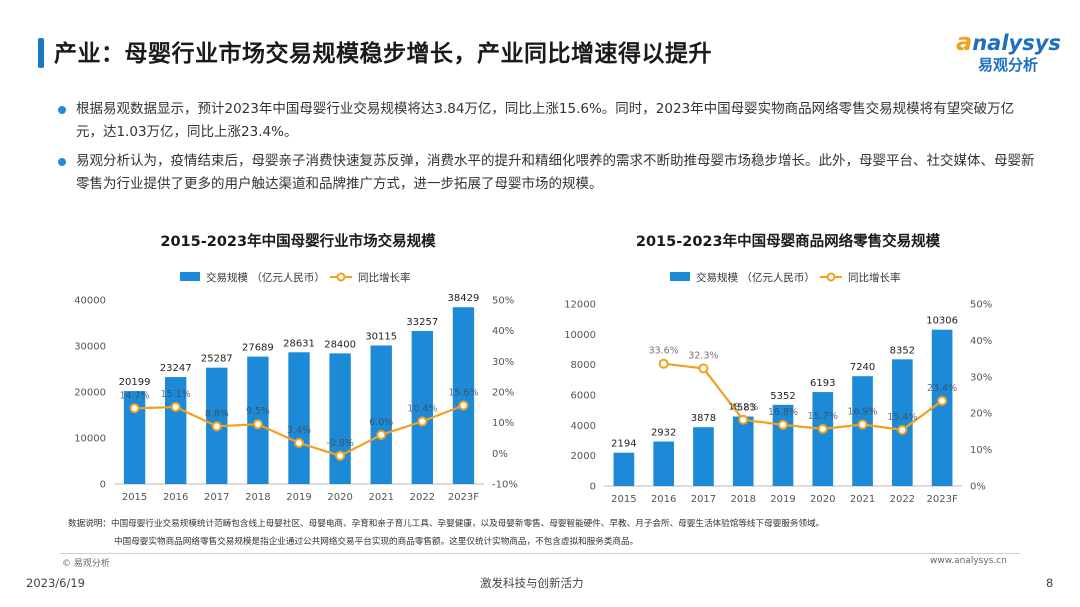 The image size is (1080, 607). Describe the element at coordinates (340, 344) in the screenshot. I see `bar-value-label: 28400` at that location.